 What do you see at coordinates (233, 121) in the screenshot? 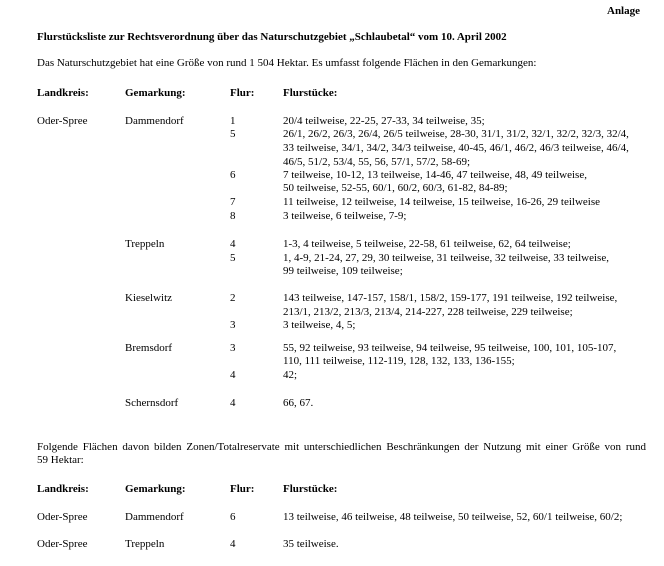
I see `cell-flur: 1` at bounding box center [233, 121].